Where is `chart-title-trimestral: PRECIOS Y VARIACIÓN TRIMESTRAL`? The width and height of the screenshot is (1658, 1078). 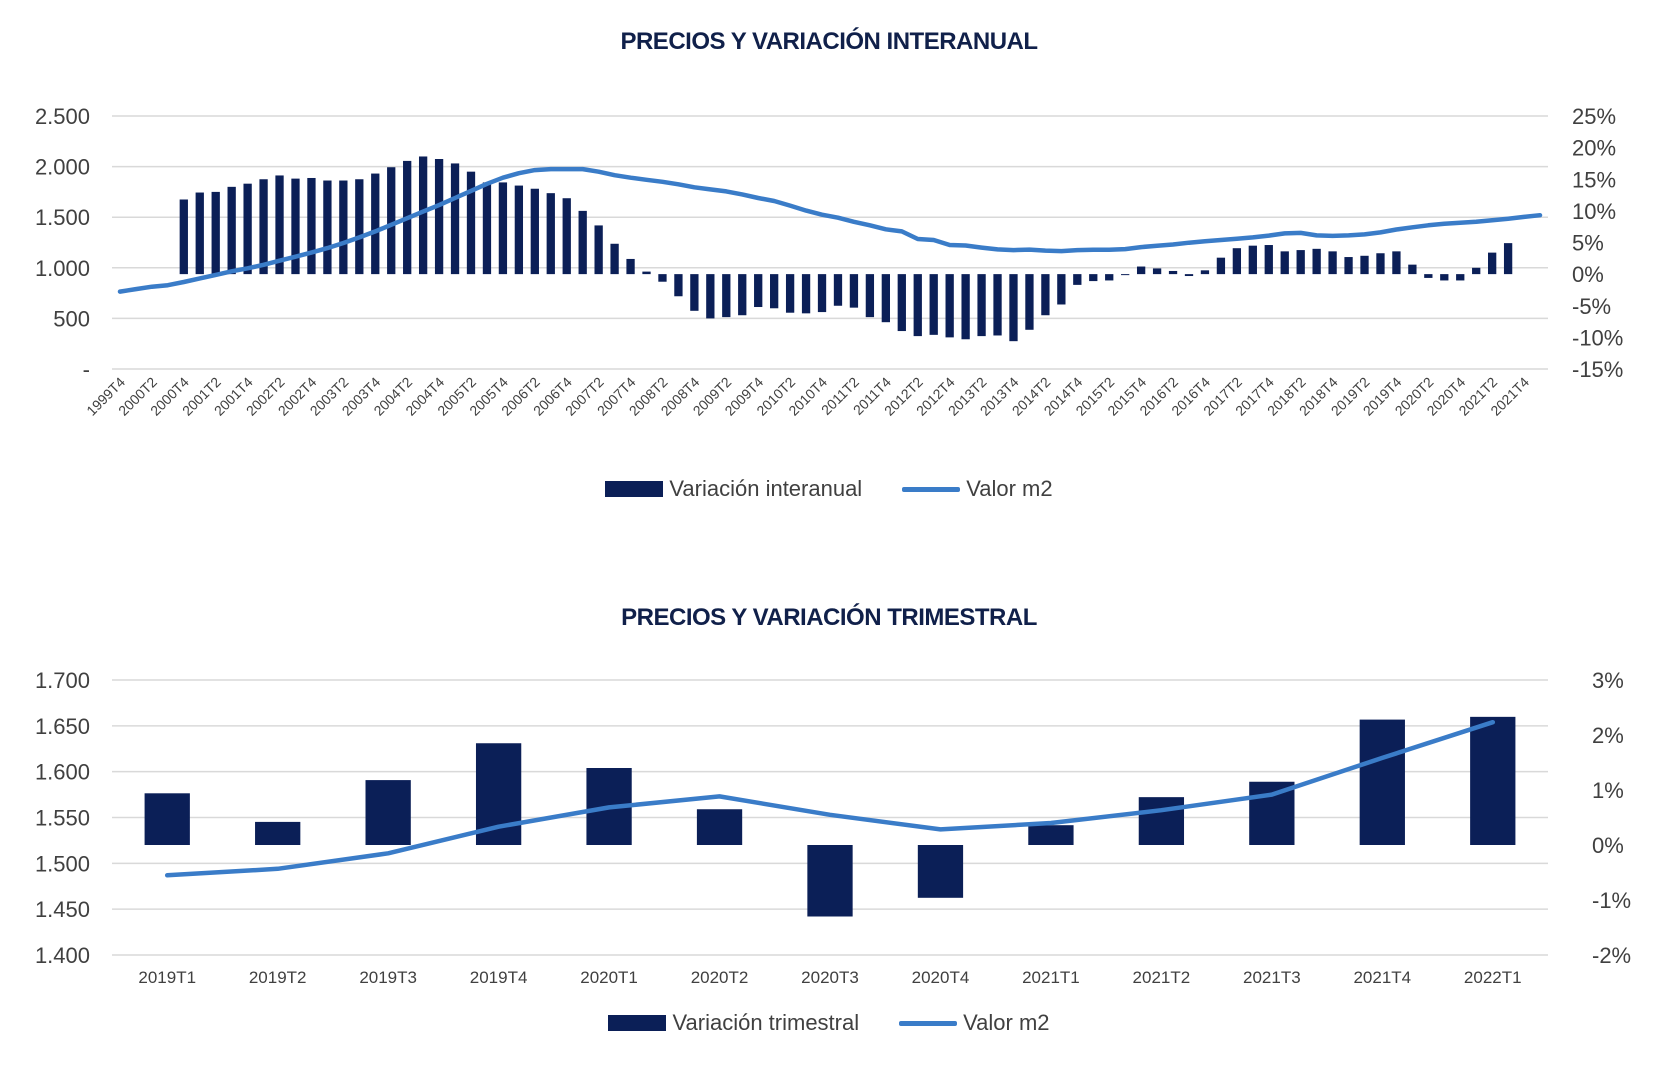 chart-title-trimestral: PRECIOS Y VARIACIÓN TRIMESTRAL is located at coordinates (829, 617).